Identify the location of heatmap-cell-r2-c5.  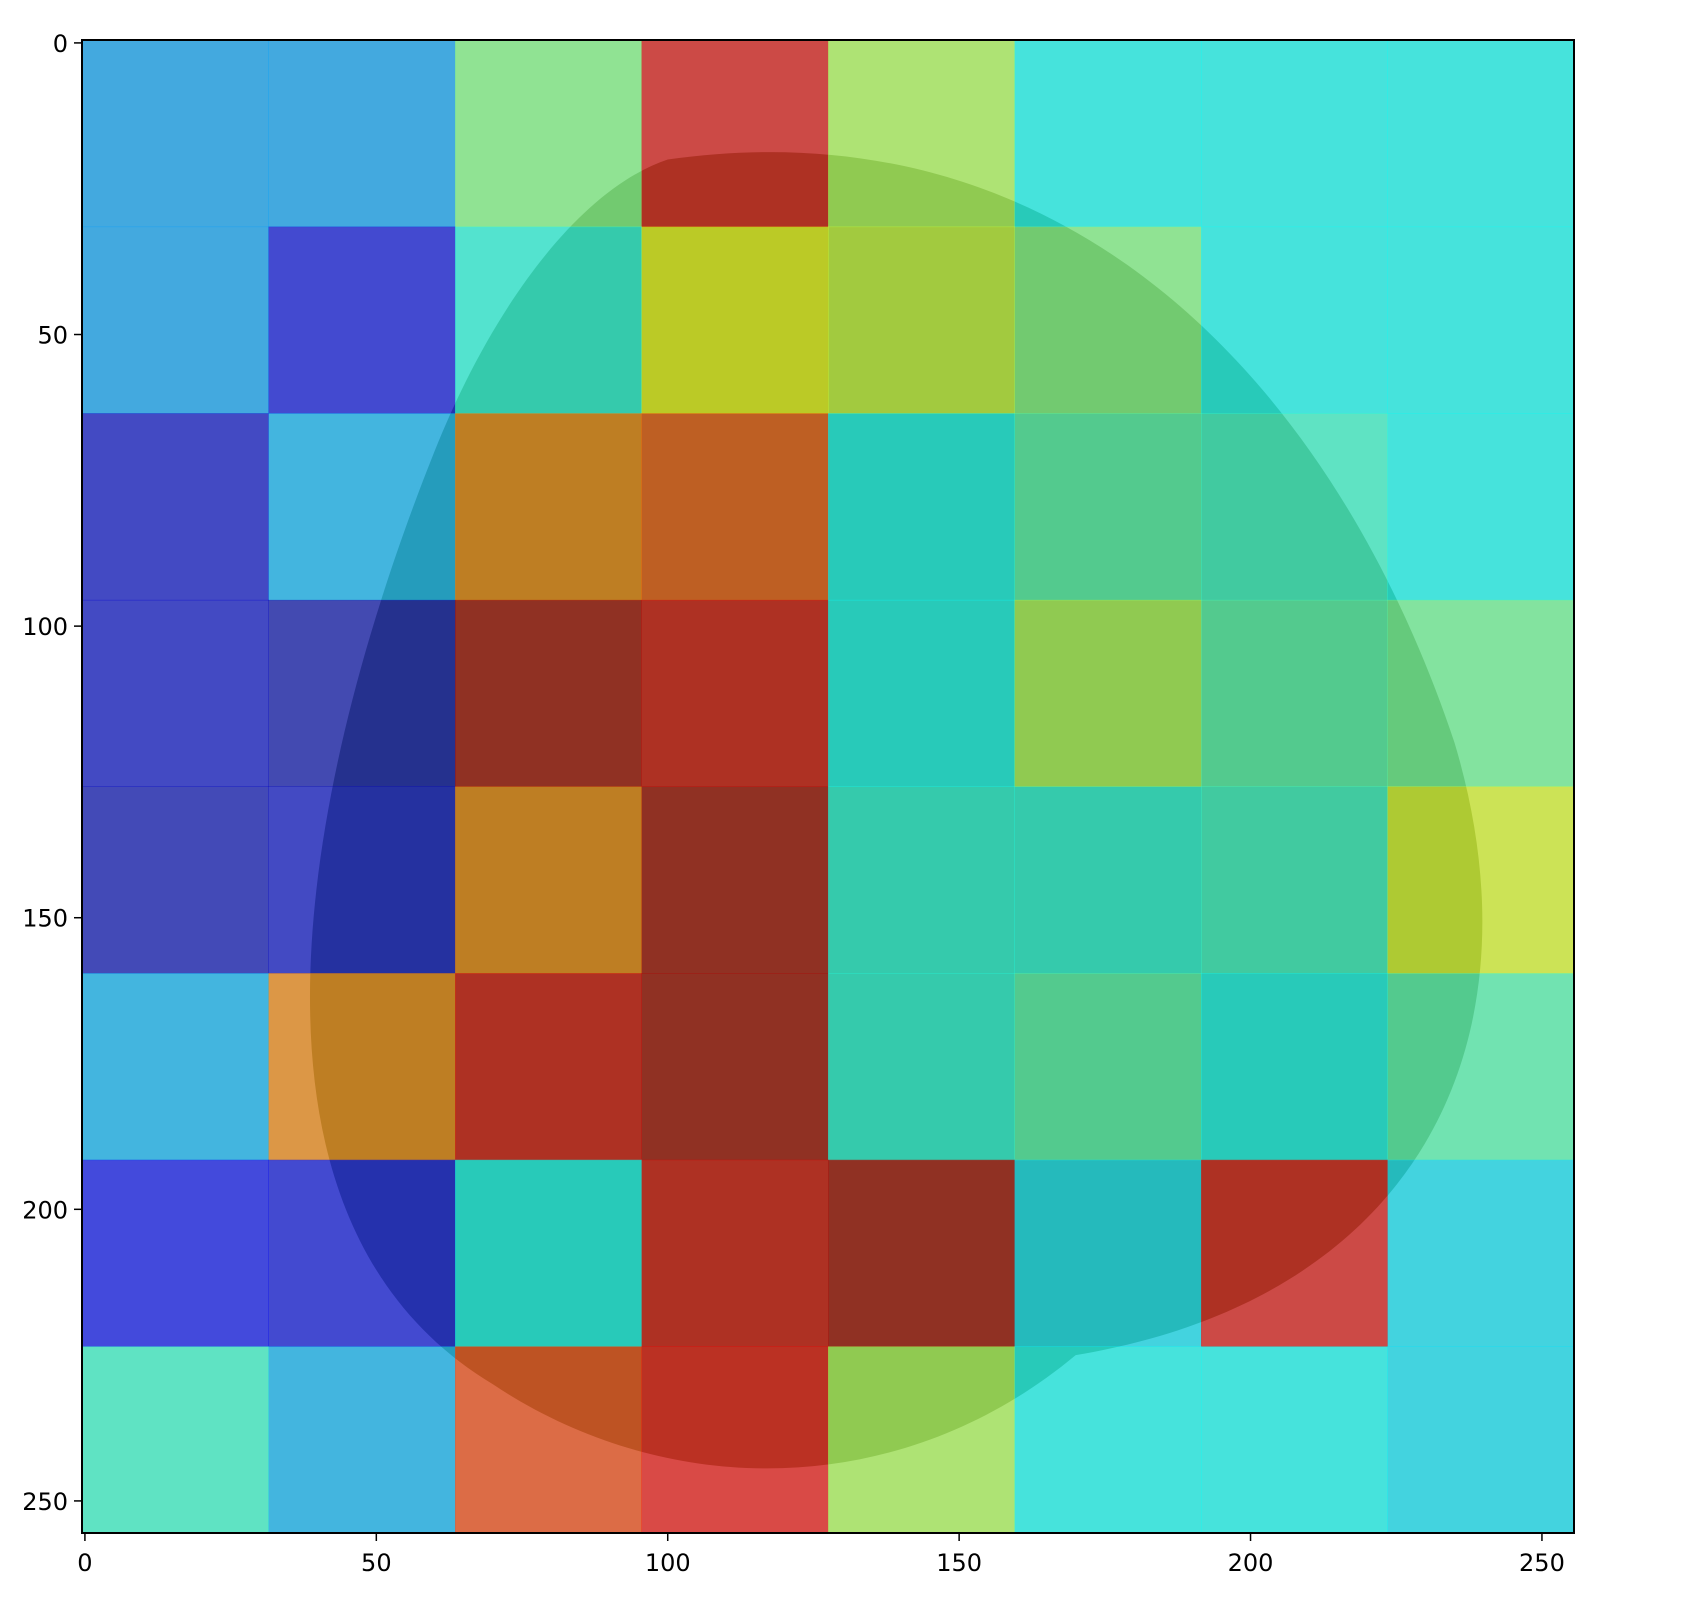
(1108, 507).